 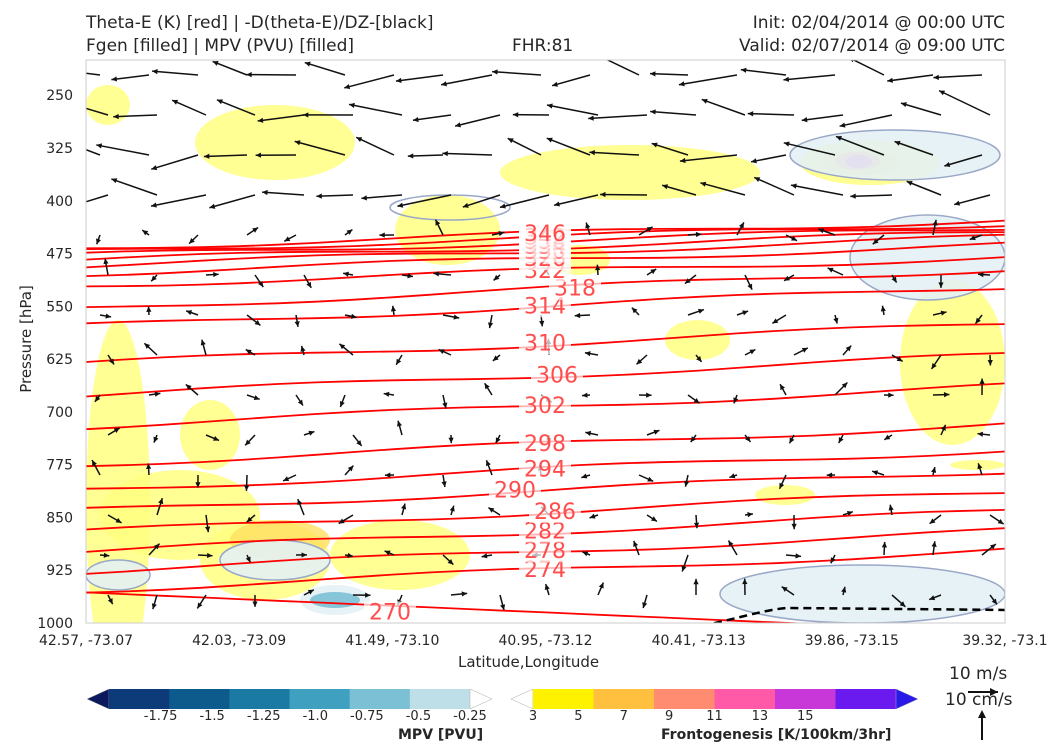 I want to click on cb-fgen-tick-0: 3, so click(x=533, y=716).